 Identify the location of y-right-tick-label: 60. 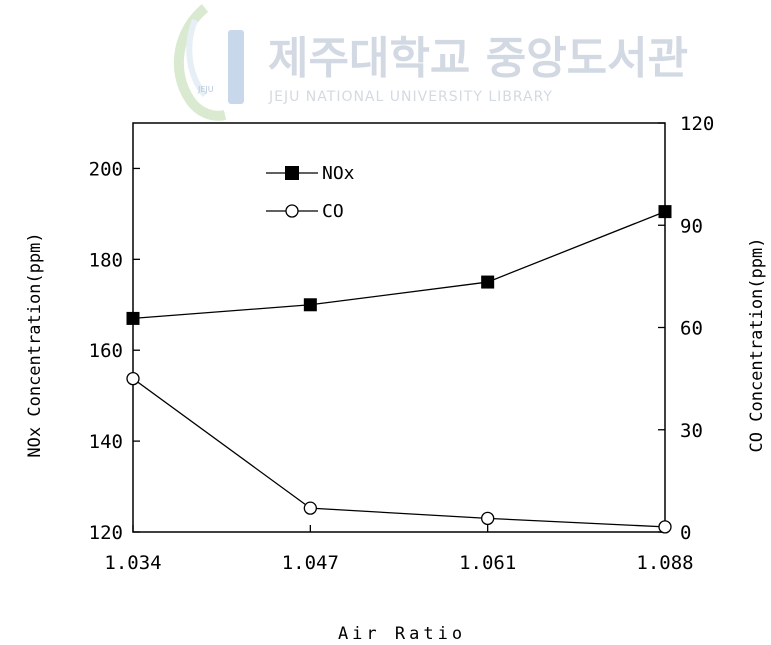
(691, 329).